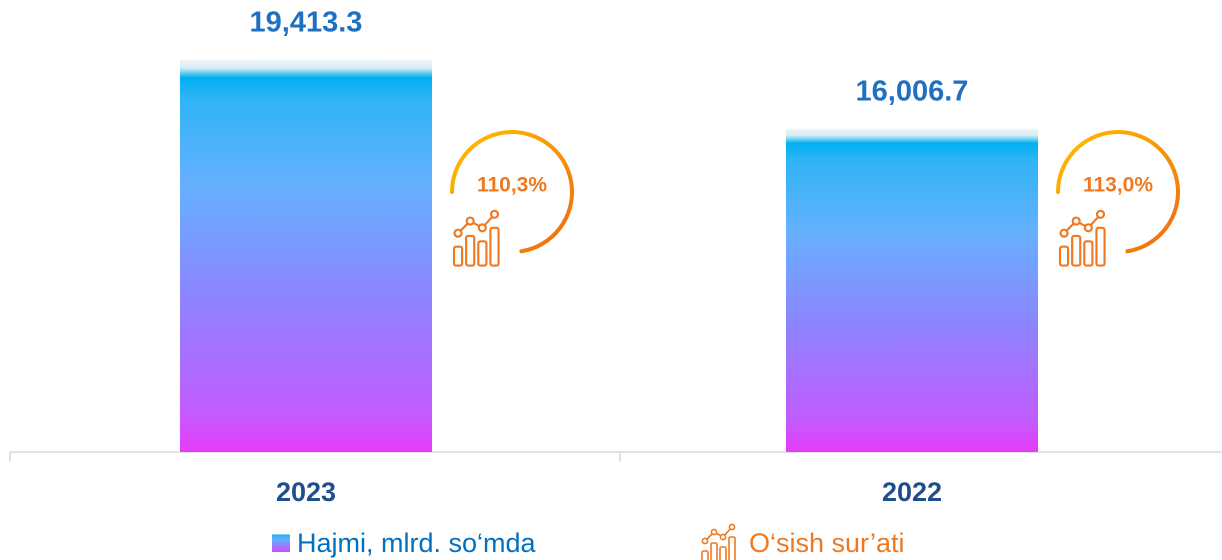 The height and width of the screenshot is (560, 1222). Describe the element at coordinates (1118, 185) in the screenshot. I see `growth-label: 113,0%` at that location.